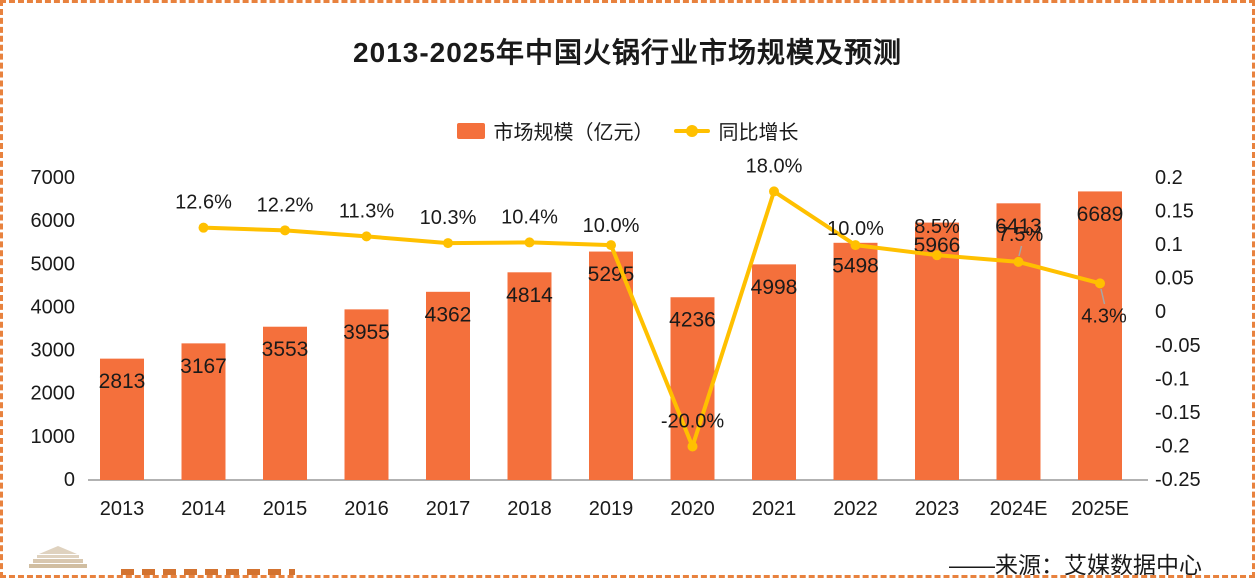 This screenshot has width=1255, height=578. What do you see at coordinates (1019, 509) in the screenshot?
I see `x-axis-category-label: 2024E` at bounding box center [1019, 509].